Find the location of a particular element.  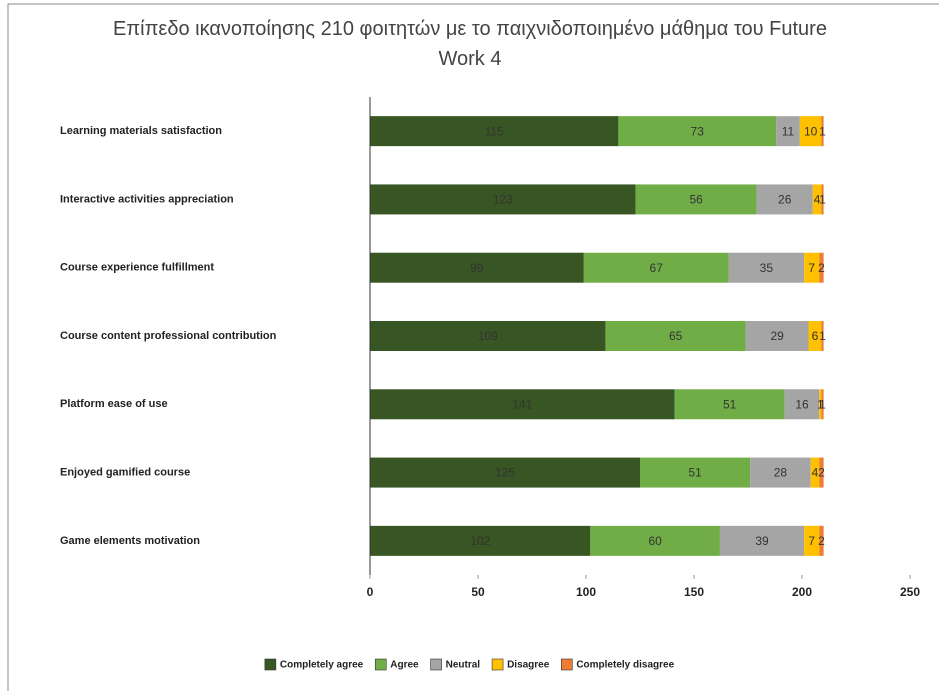

value-label: 60 is located at coordinates (655, 541).